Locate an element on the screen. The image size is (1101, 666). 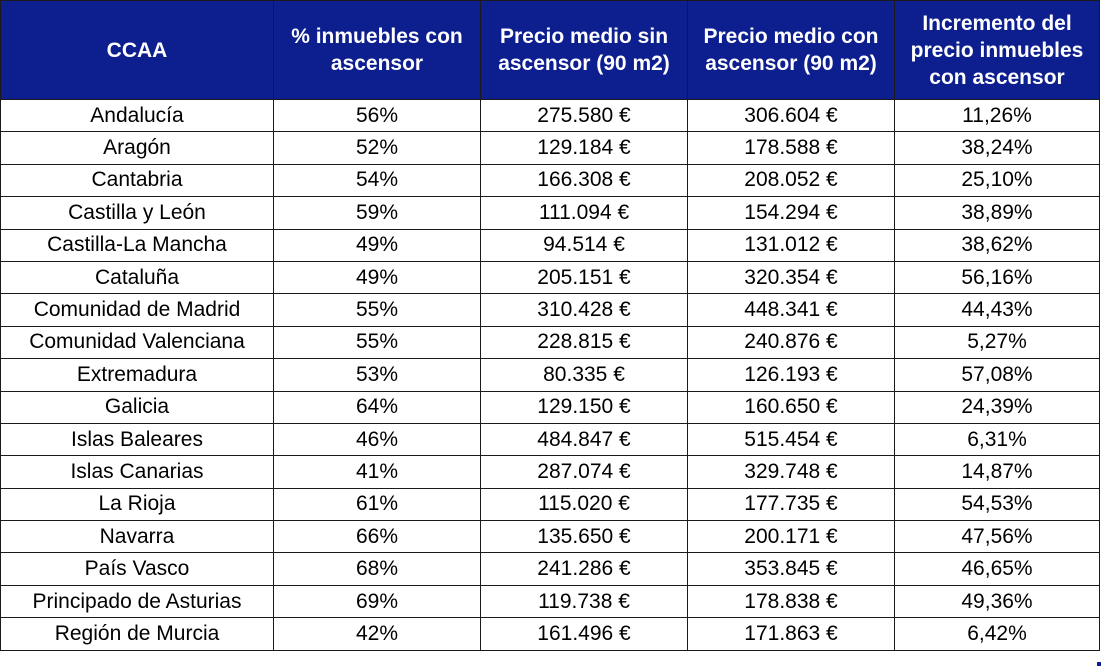
header-ccaa: CCAA is located at coordinates (137, 50).